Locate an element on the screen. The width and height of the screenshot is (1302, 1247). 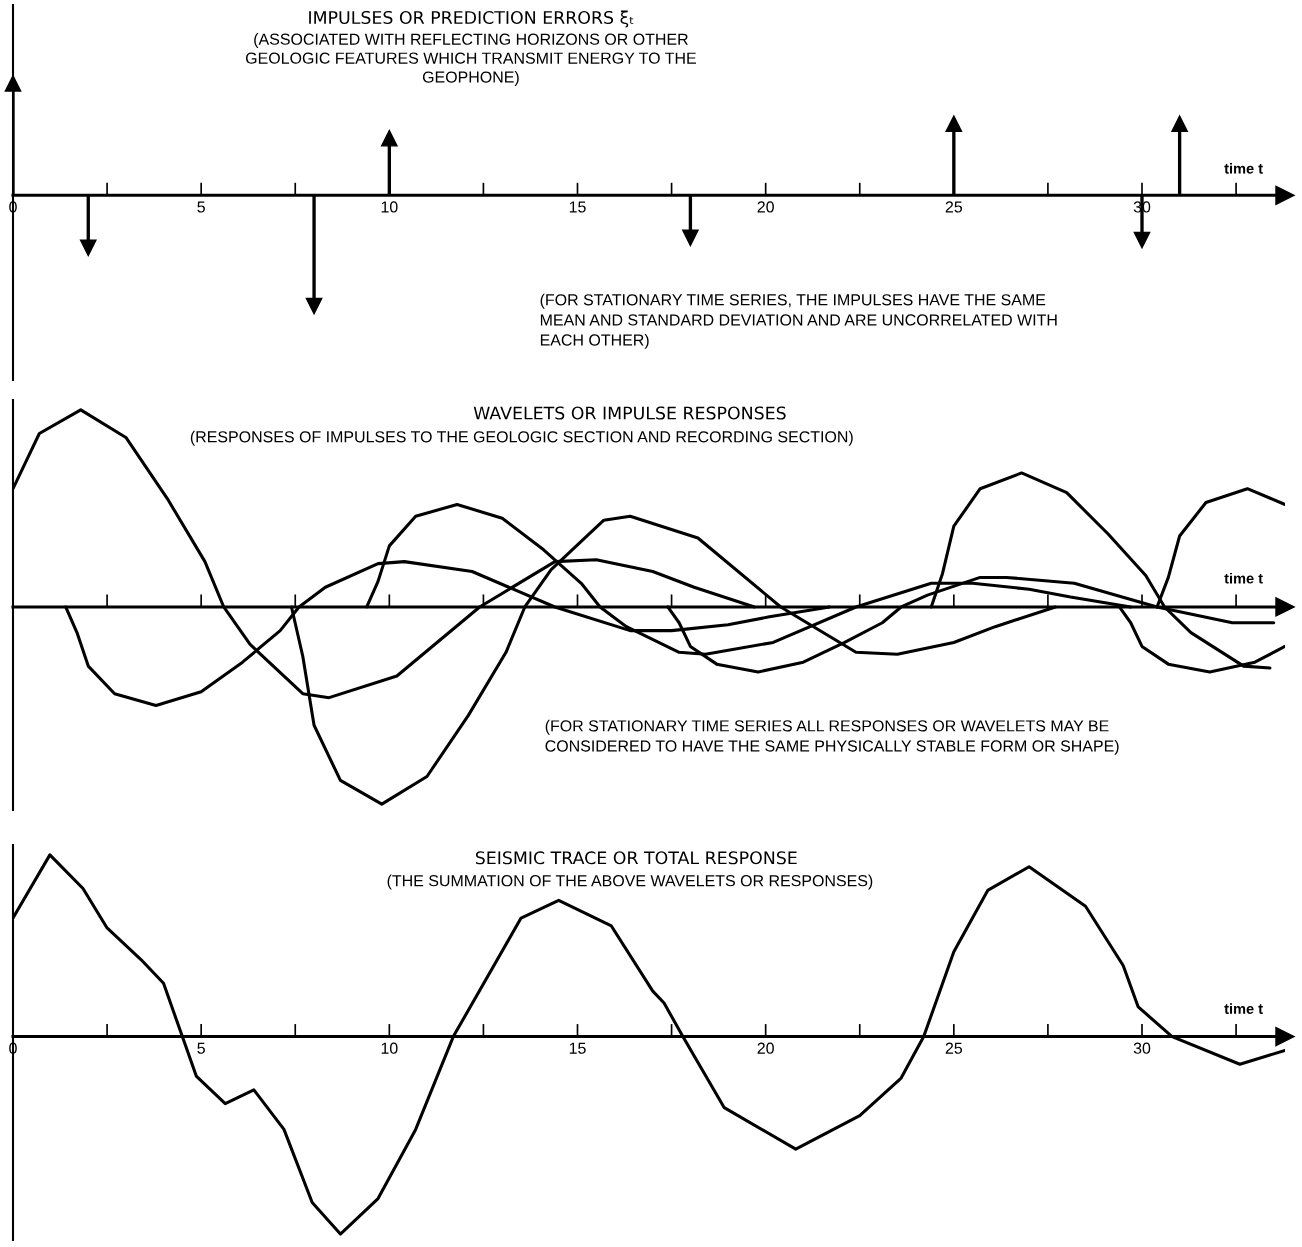
chart-subtitle: (ASSOCIATED WITH REFLECTING HORIZONS OR OTHER GEOLOGIC FEATURES WHICH TRANSMIT ENERGY TO THE GEOPHONE) is located at coordinates (470, 59).